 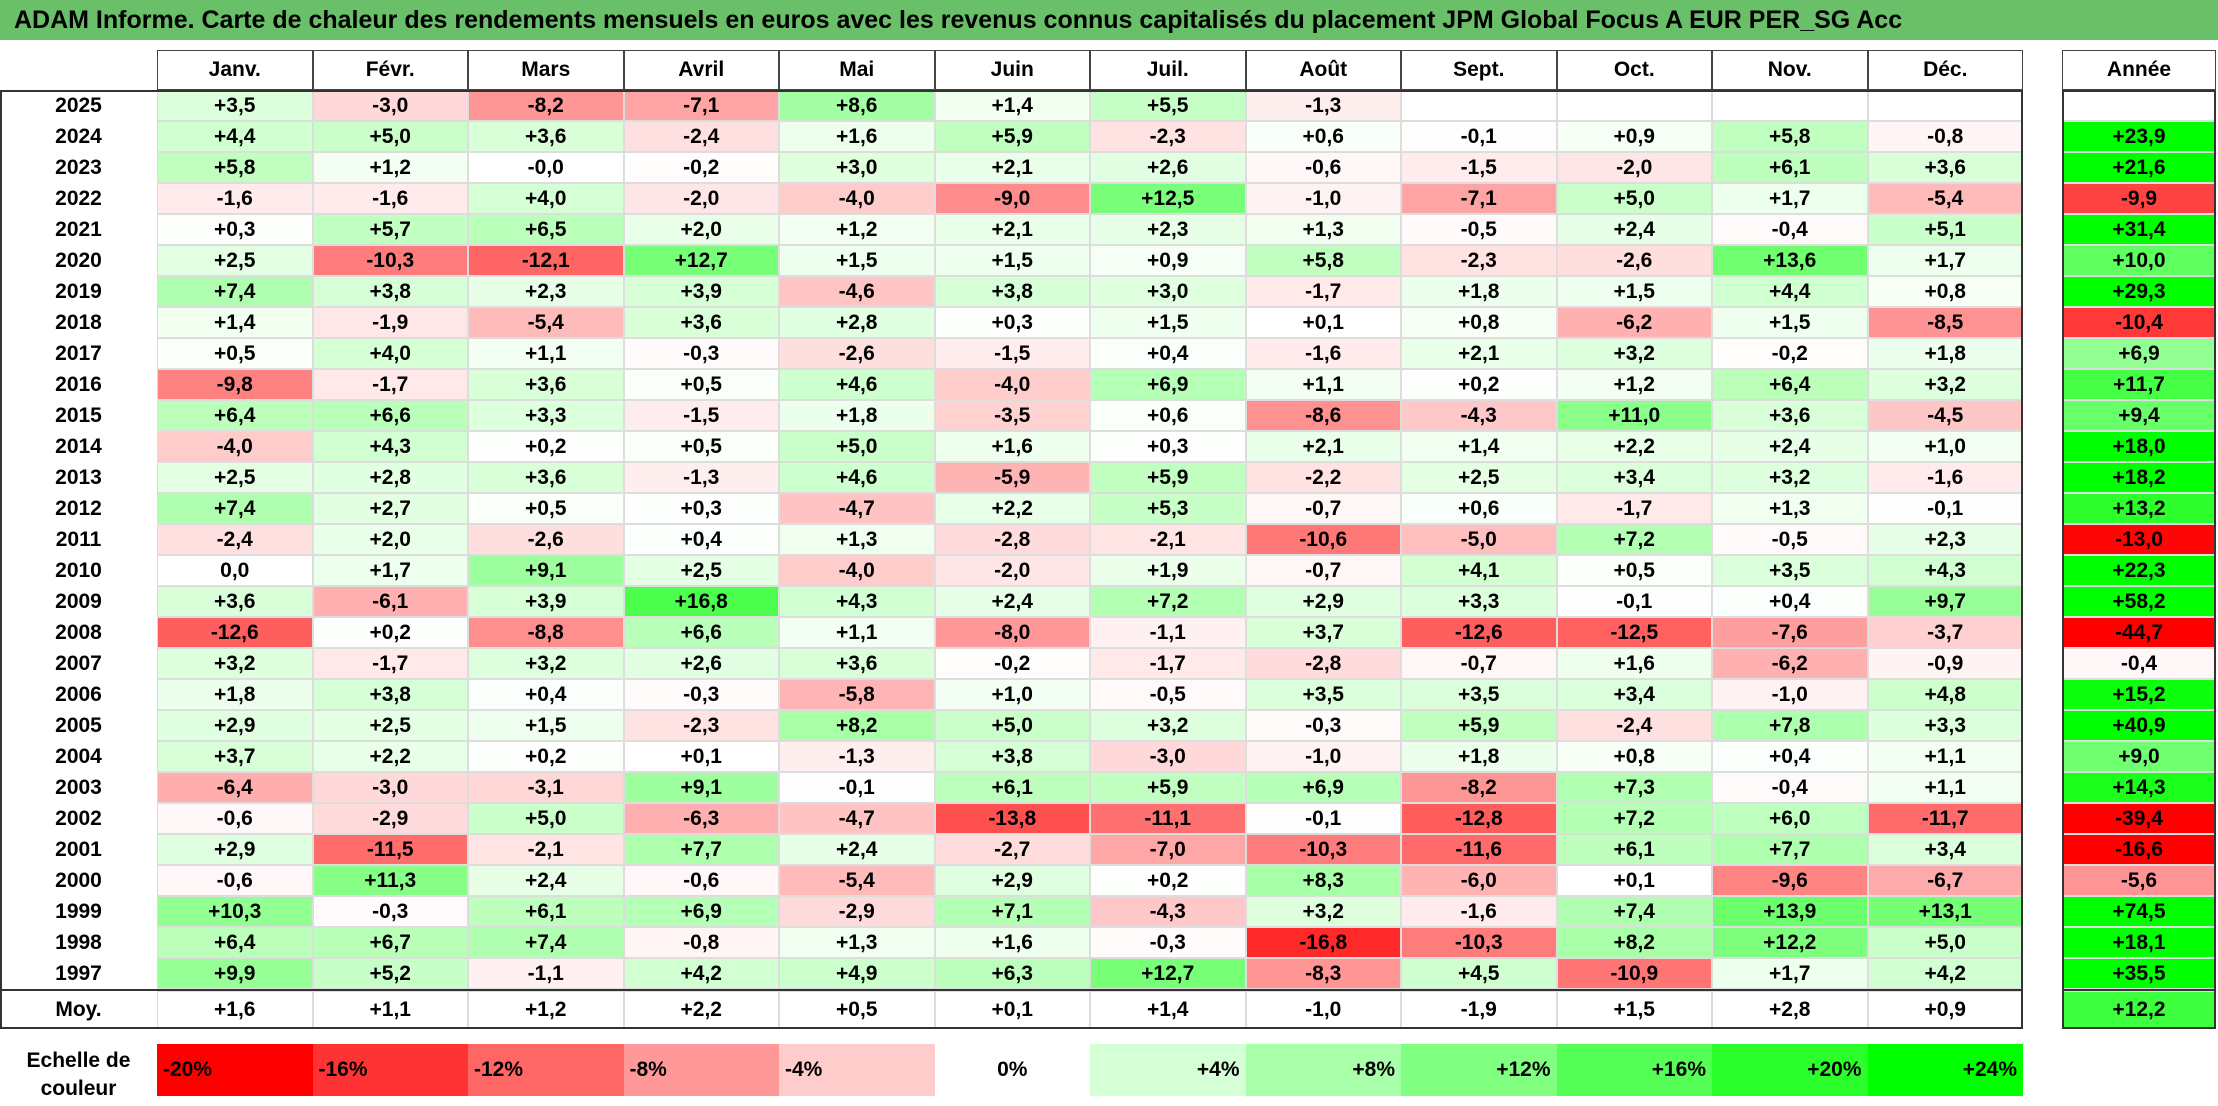 I want to click on heatmap-cell: -11,1, so click(x=1168, y=818).